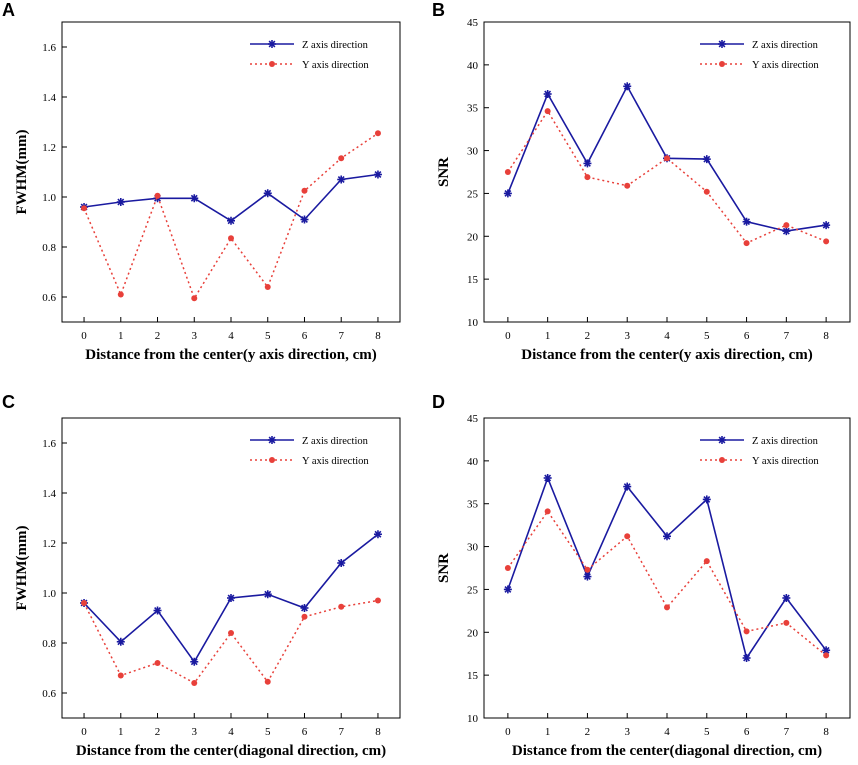 Image resolution: width=858 pixels, height=765 pixels. Describe the element at coordinates (231, 633) in the screenshot. I see `panel-c-series-y-point` at that location.